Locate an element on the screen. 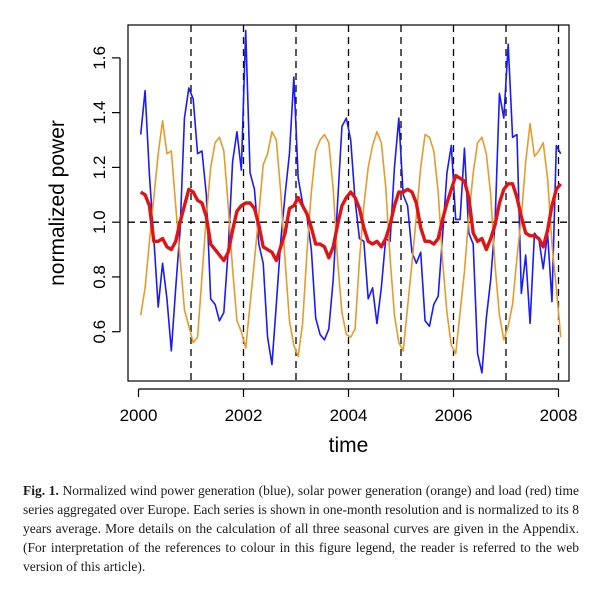  y-axis-title: normalized power is located at coordinates (57, 203).